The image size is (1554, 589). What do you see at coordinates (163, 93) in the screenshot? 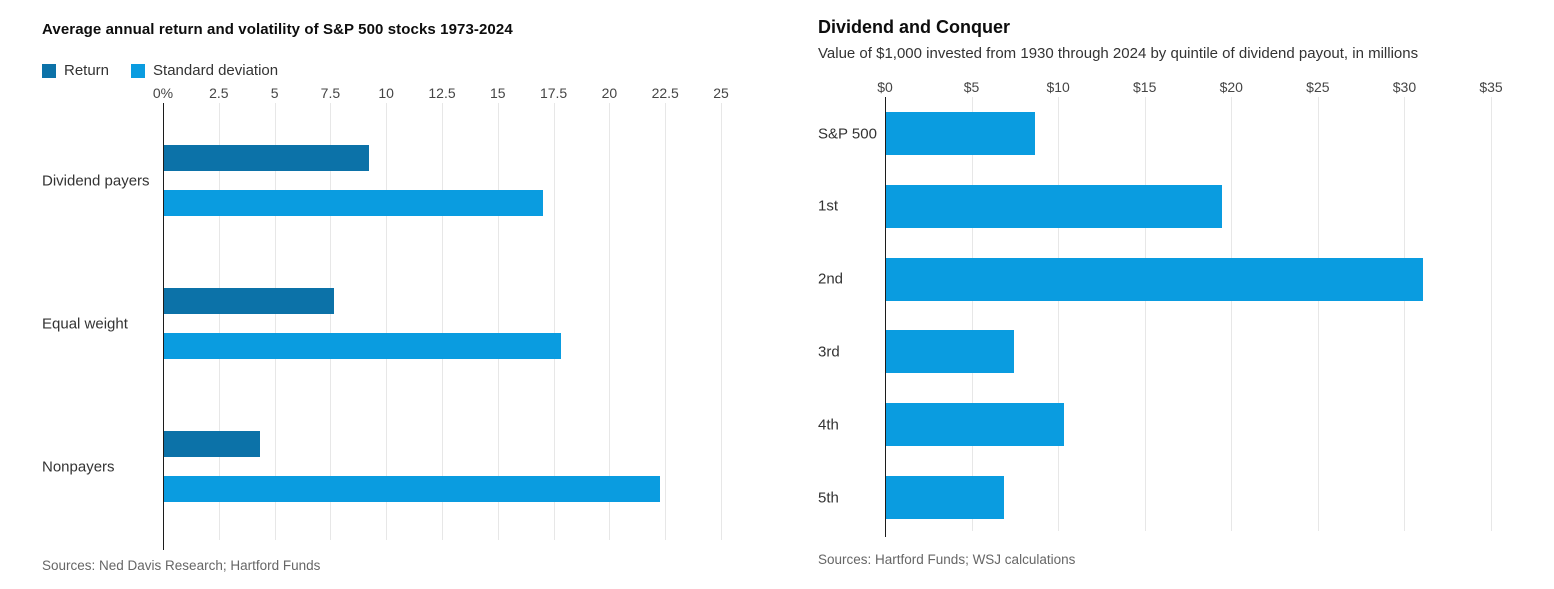
I see `x-tick-label: 0%` at bounding box center [163, 93].